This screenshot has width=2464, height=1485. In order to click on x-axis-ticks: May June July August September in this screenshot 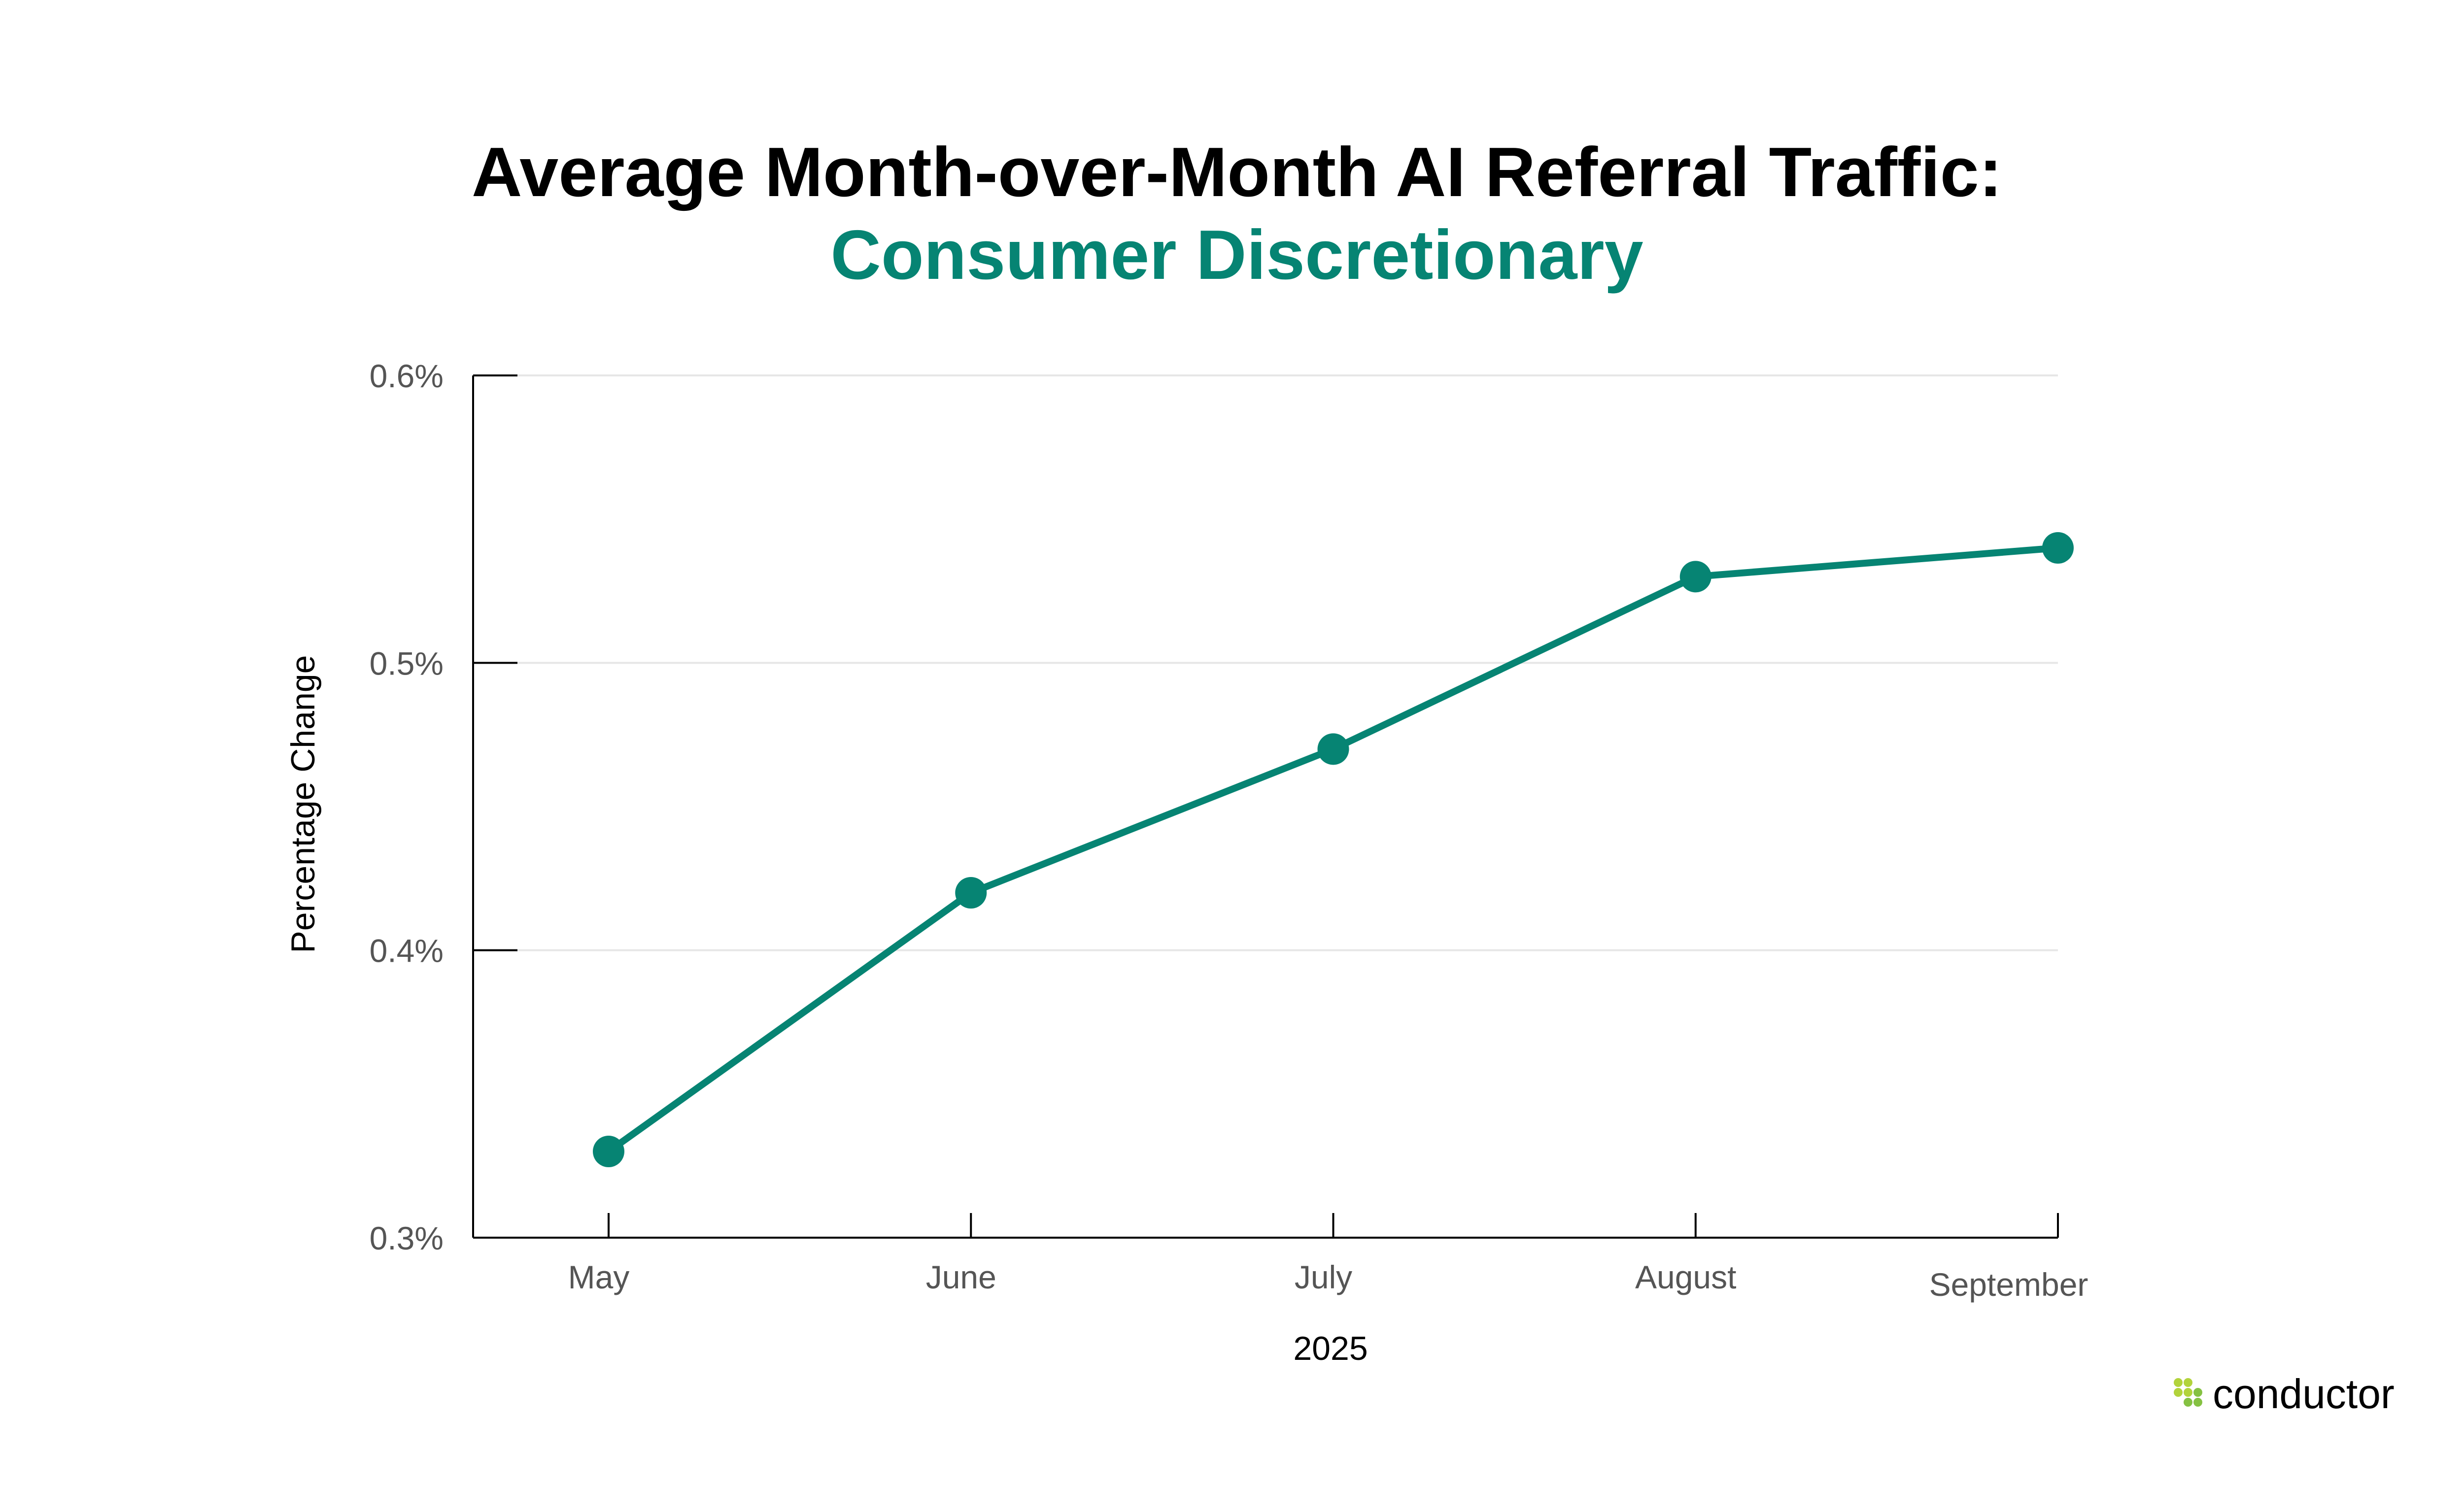, I will do `click(1328, 1258)`.